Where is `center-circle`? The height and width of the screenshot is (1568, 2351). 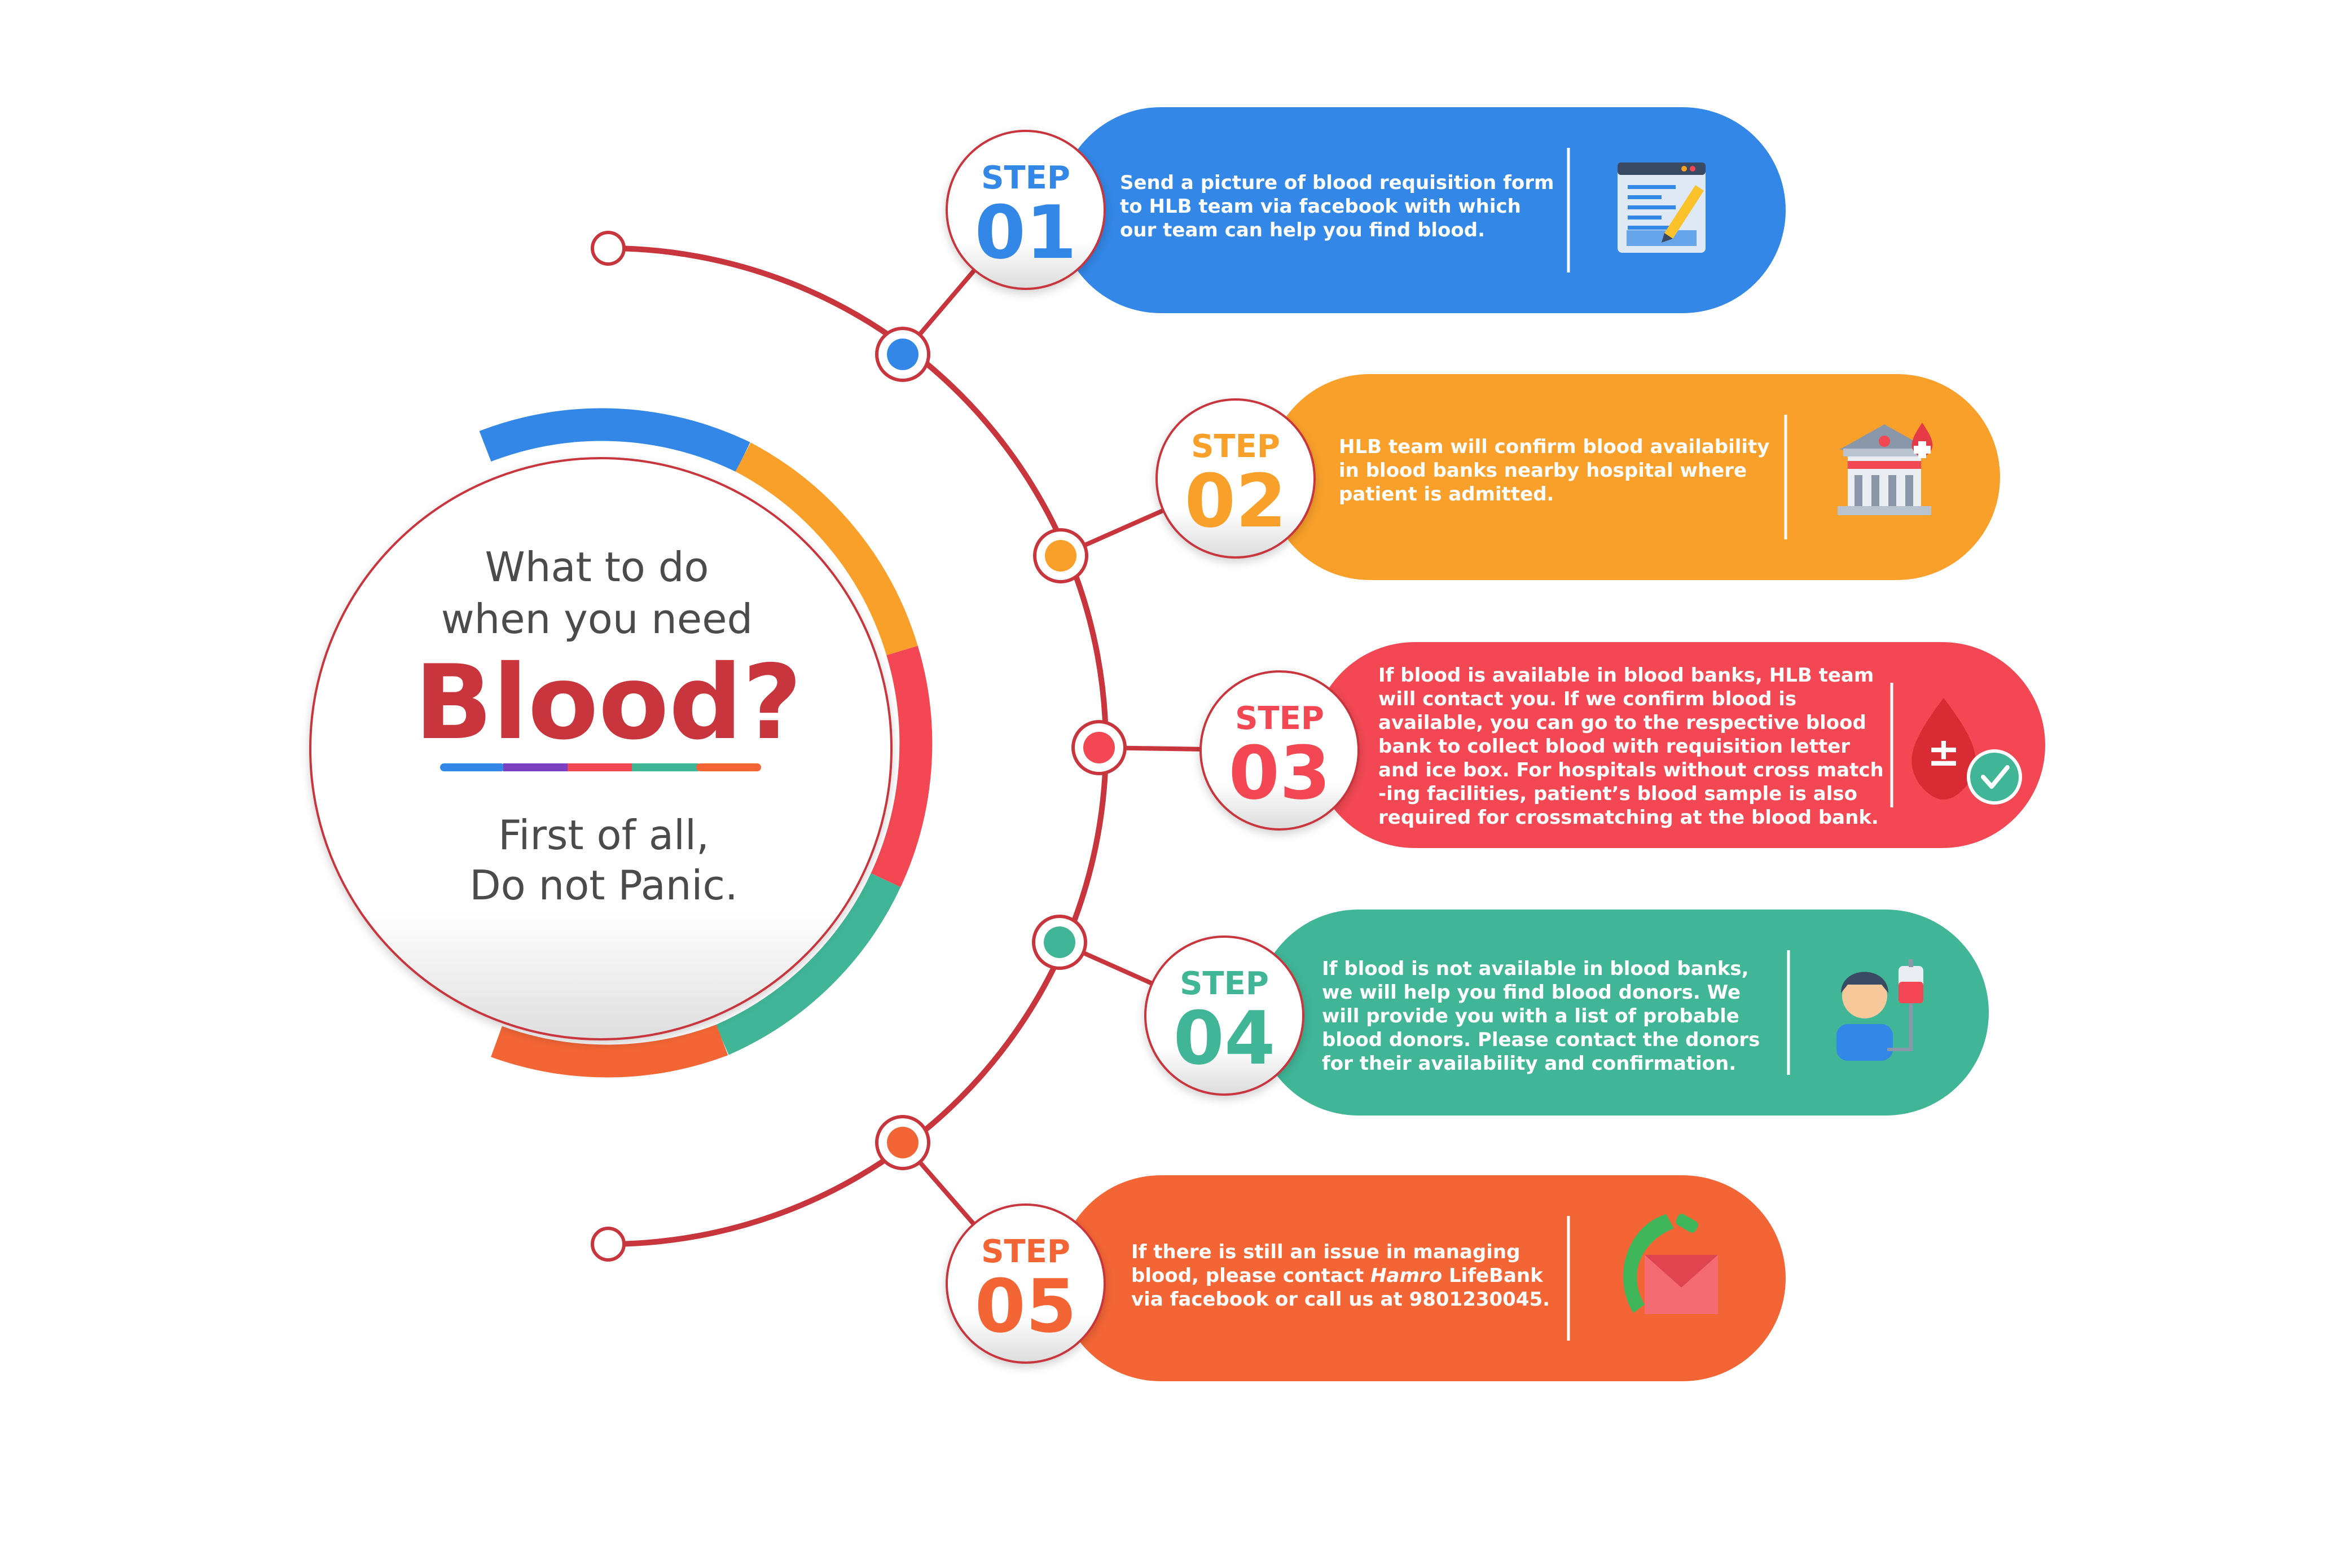
center-circle is located at coordinates (601, 748).